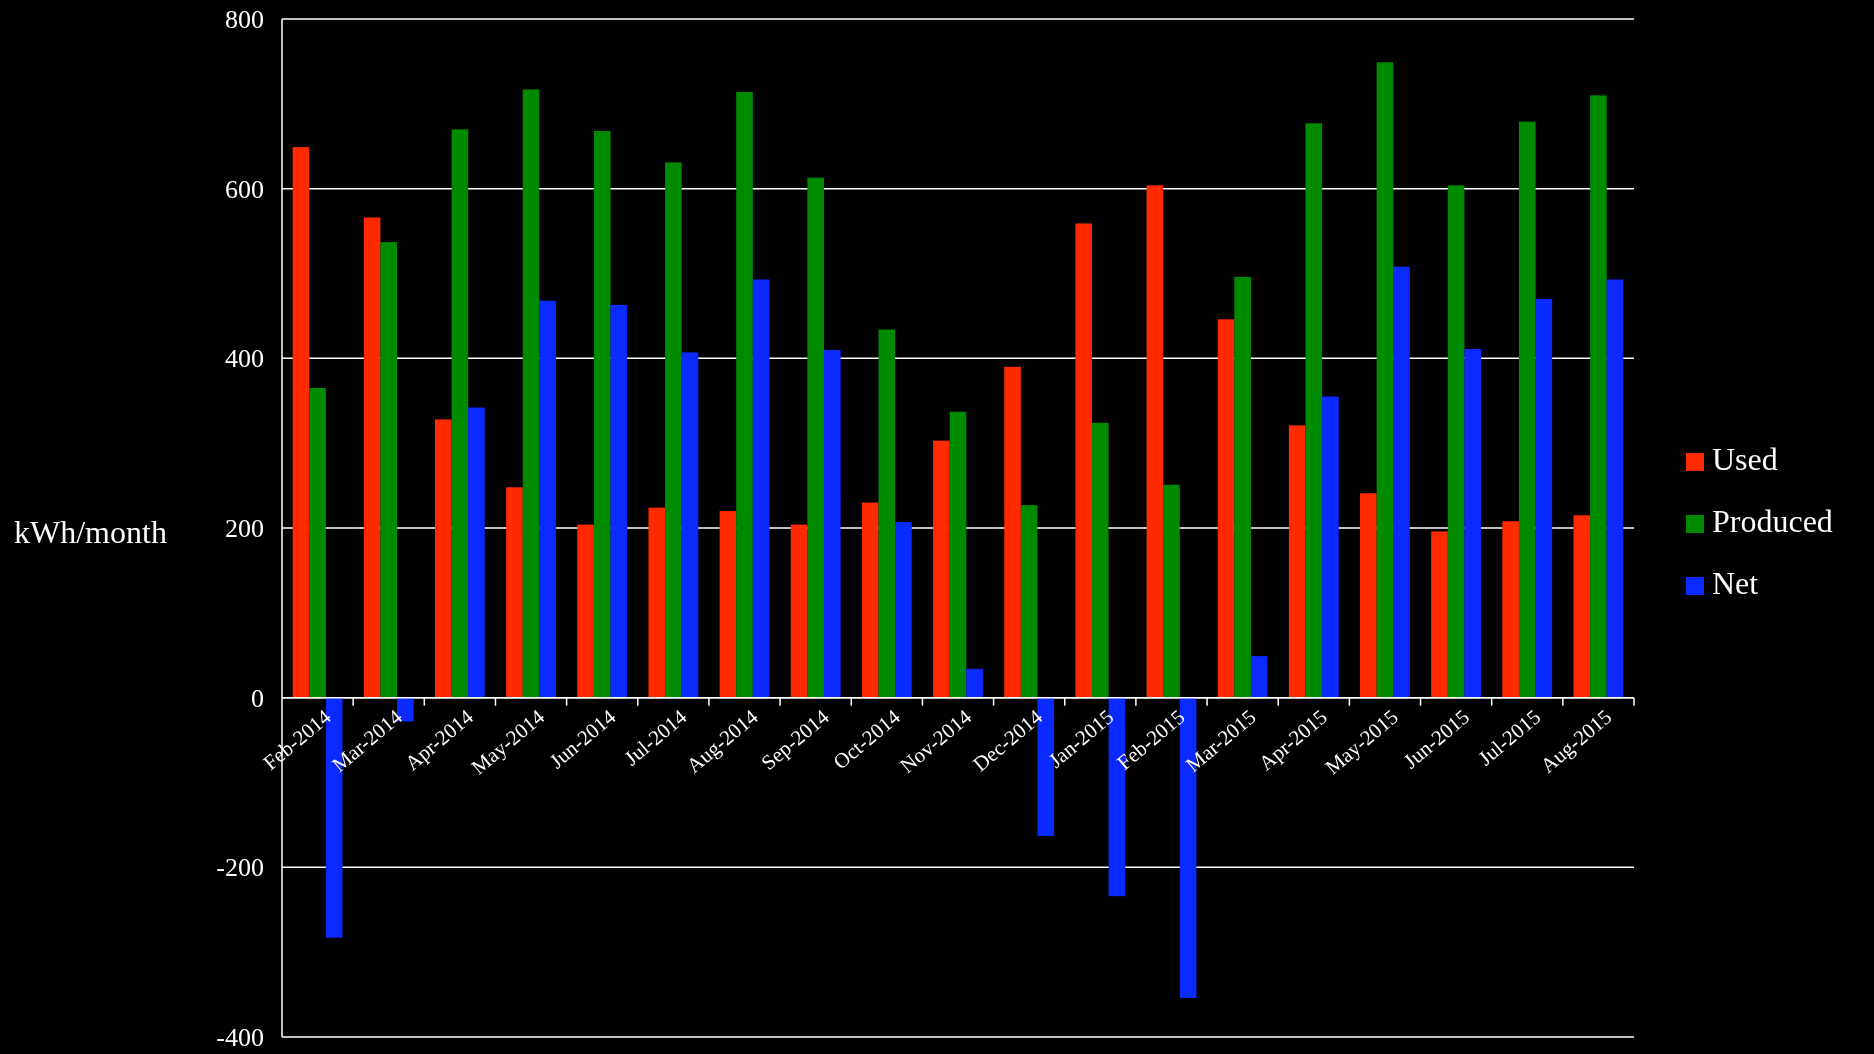 This screenshot has width=1874, height=1054. I want to click on legend-label: Net, so click(1735, 583).